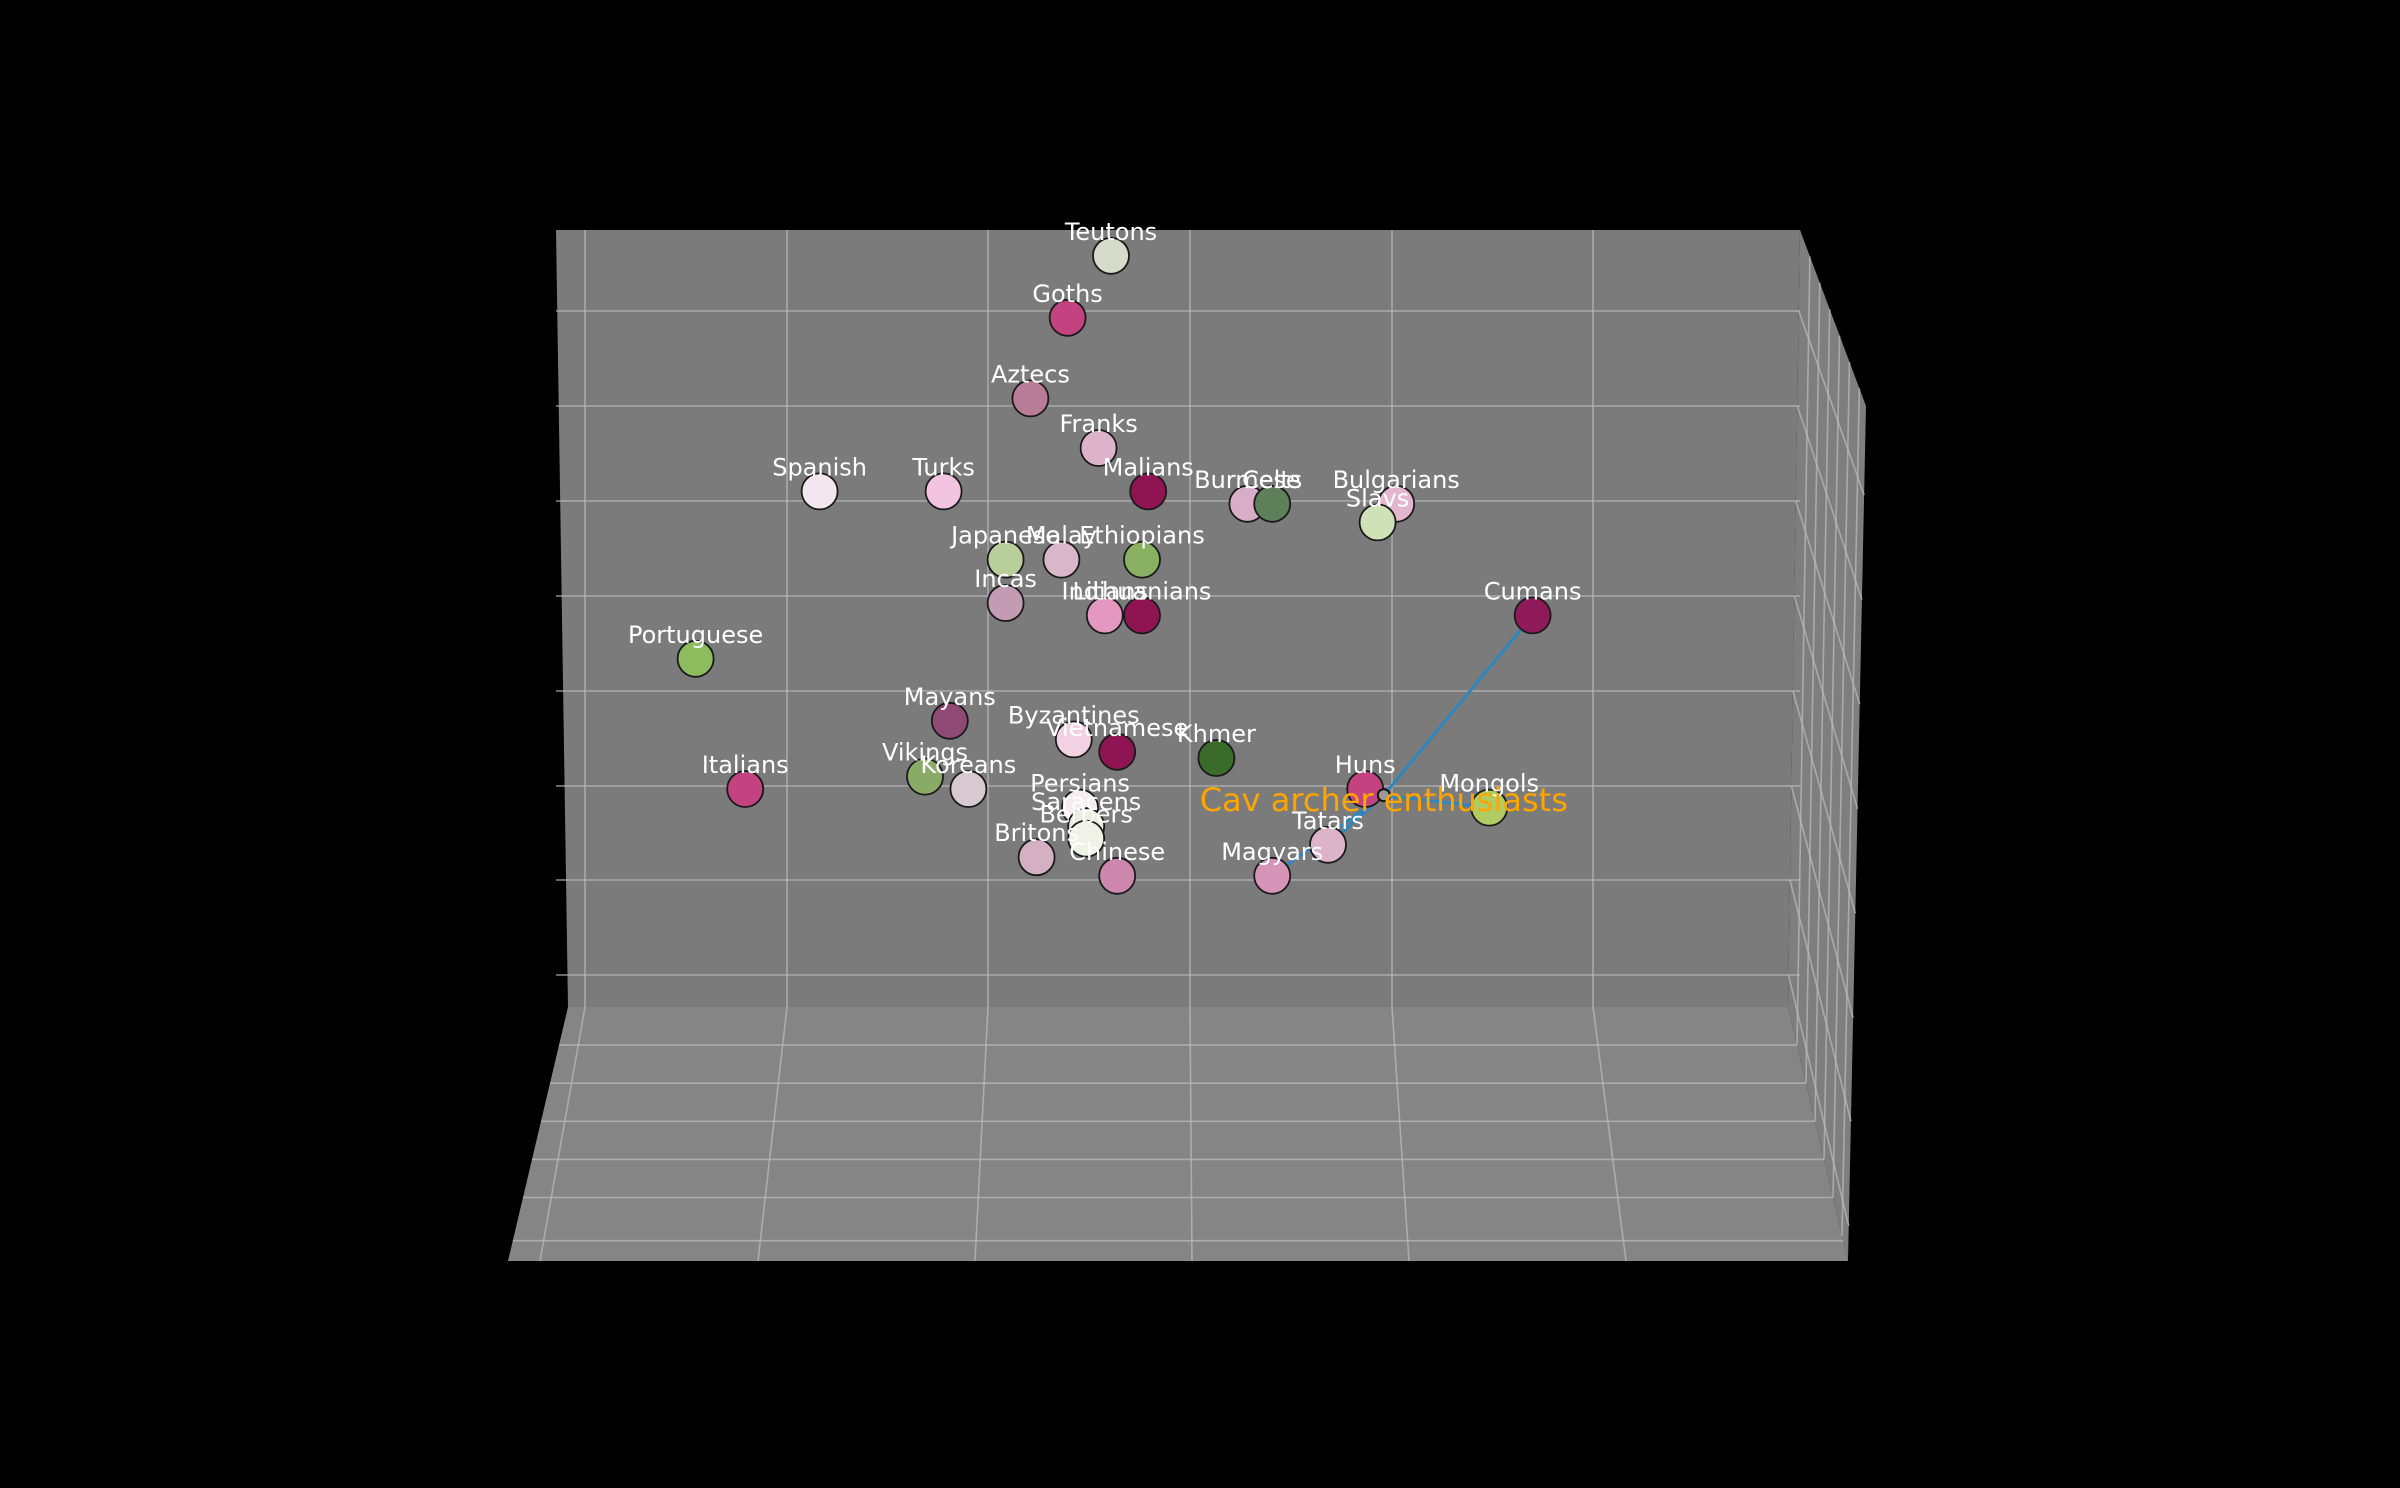  I want to click on marker-vikings, so click(925, 776).